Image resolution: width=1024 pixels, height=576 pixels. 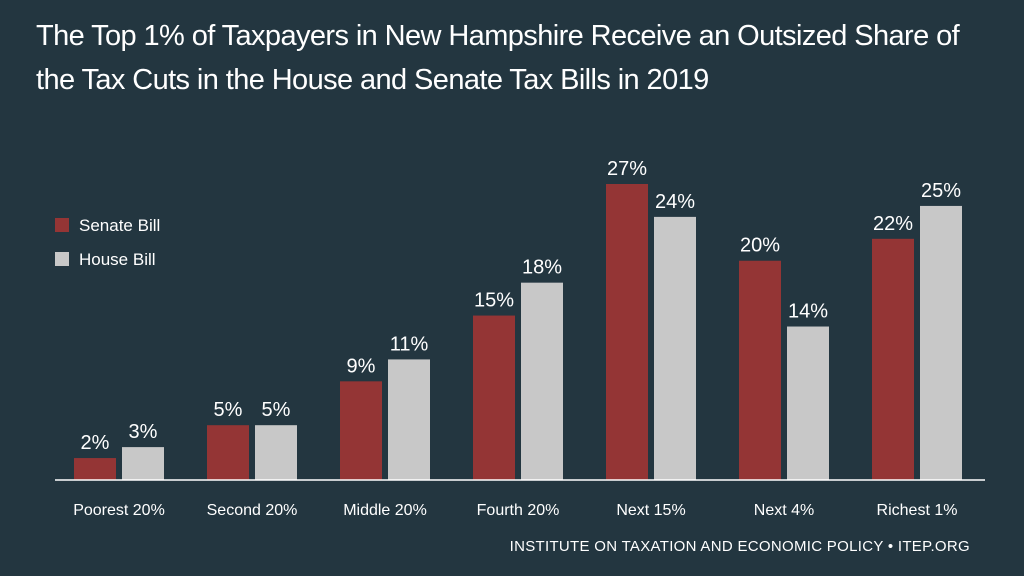 I want to click on legend-swatch-senate, so click(x=62, y=225).